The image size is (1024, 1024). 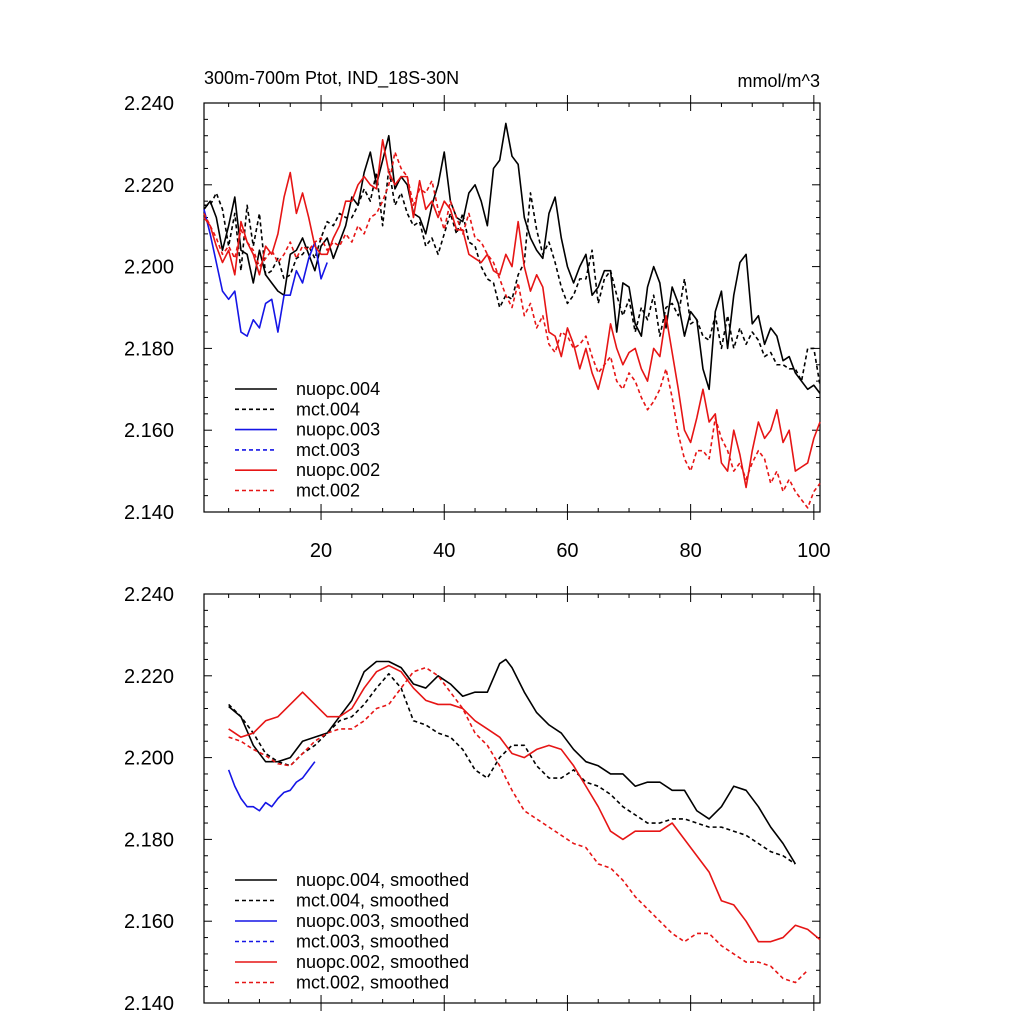 What do you see at coordinates (444, 551) in the screenshot?
I see `x-tick-label: 40` at bounding box center [444, 551].